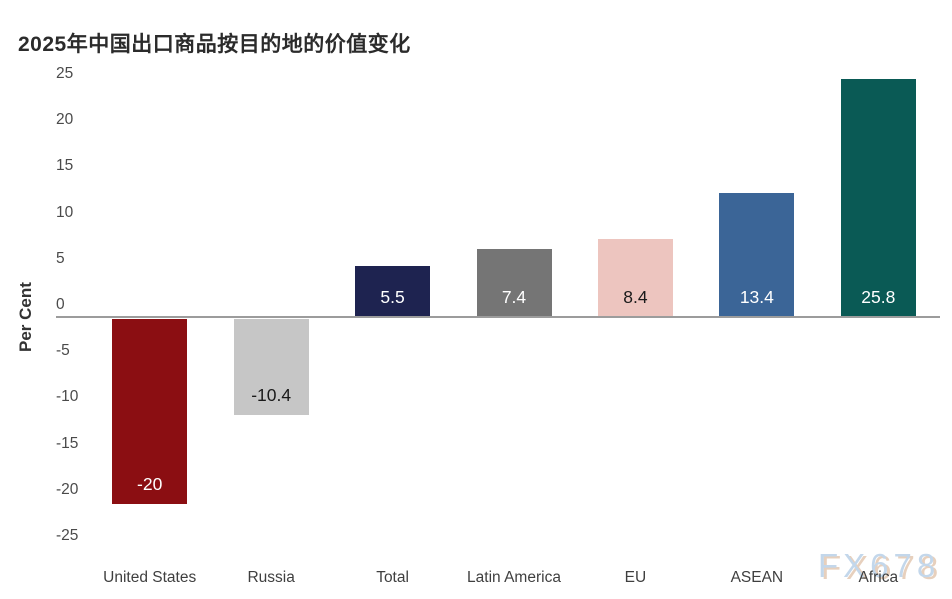 This screenshot has height=599, width=952. I want to click on bar-russia: -10.4, so click(271, 367).